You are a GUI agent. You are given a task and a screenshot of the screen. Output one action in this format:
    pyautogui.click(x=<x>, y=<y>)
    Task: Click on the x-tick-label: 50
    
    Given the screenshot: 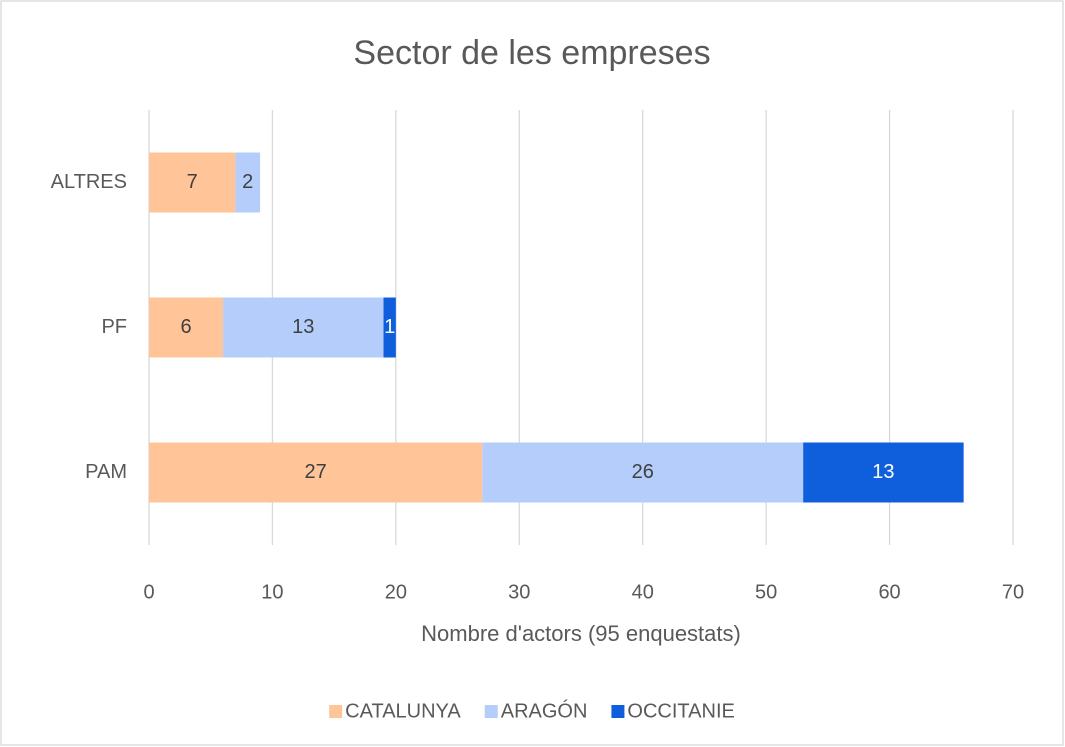 What is the action you would take?
    pyautogui.click(x=766, y=592)
    